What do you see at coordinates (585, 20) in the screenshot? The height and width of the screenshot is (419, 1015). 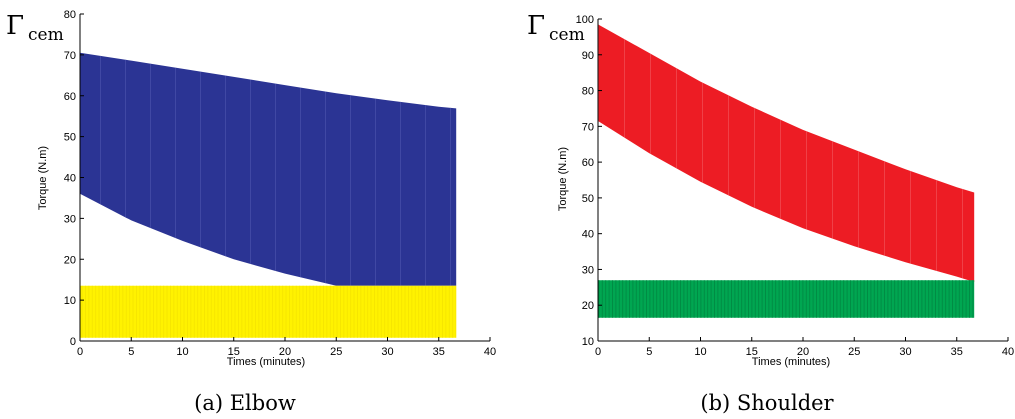 I see `y-tick-label: 100` at bounding box center [585, 20].